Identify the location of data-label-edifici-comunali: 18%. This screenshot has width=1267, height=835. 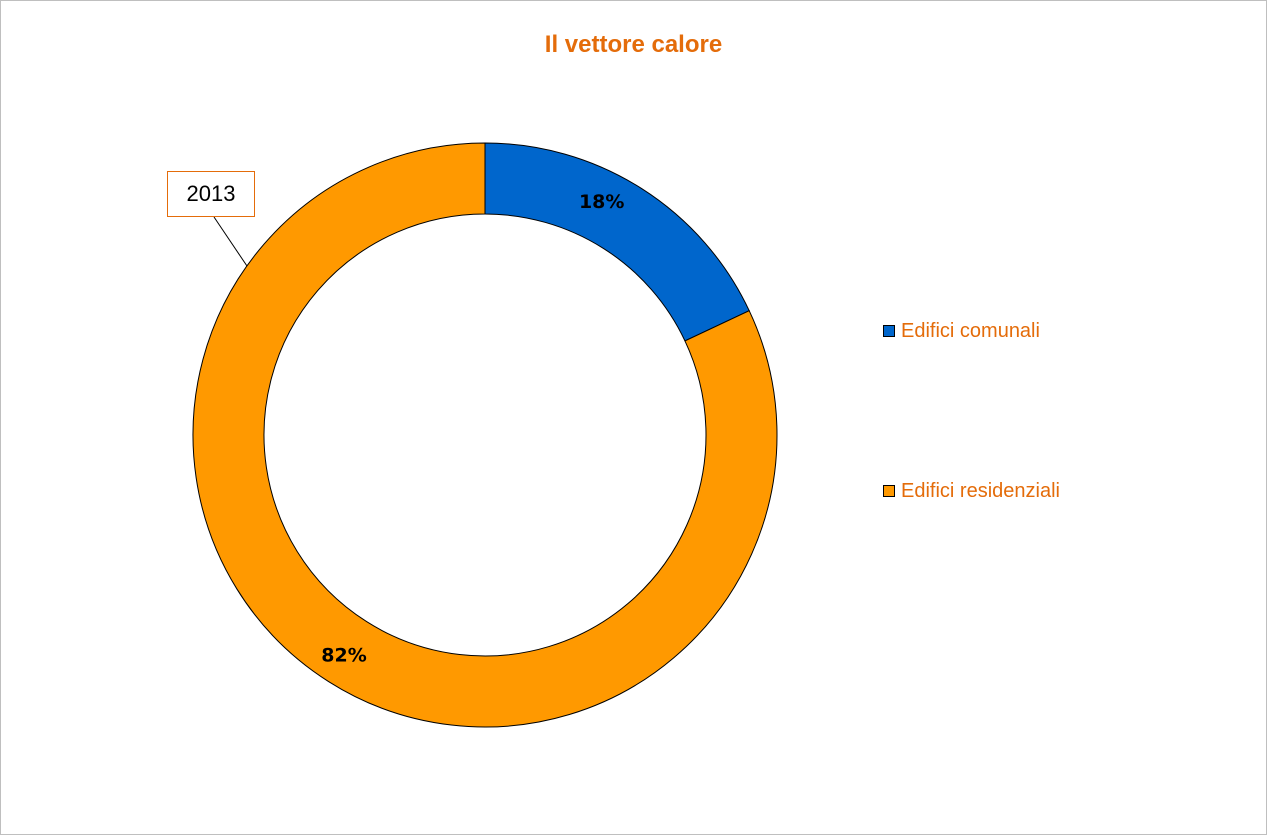
(601, 202).